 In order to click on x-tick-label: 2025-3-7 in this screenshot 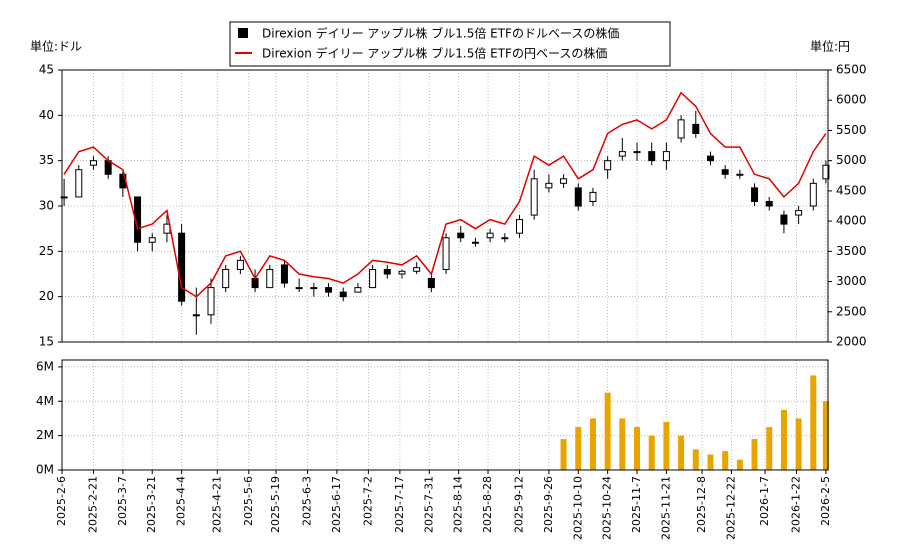, I will do `click(122, 501)`.